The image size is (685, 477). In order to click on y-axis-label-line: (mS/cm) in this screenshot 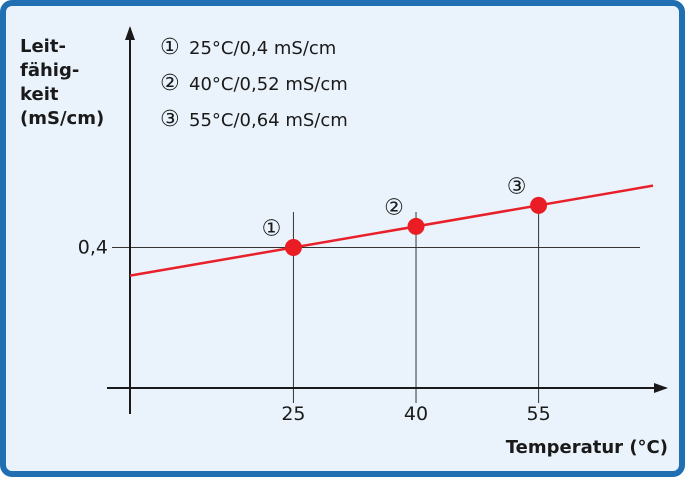, I will do `click(62, 118)`.